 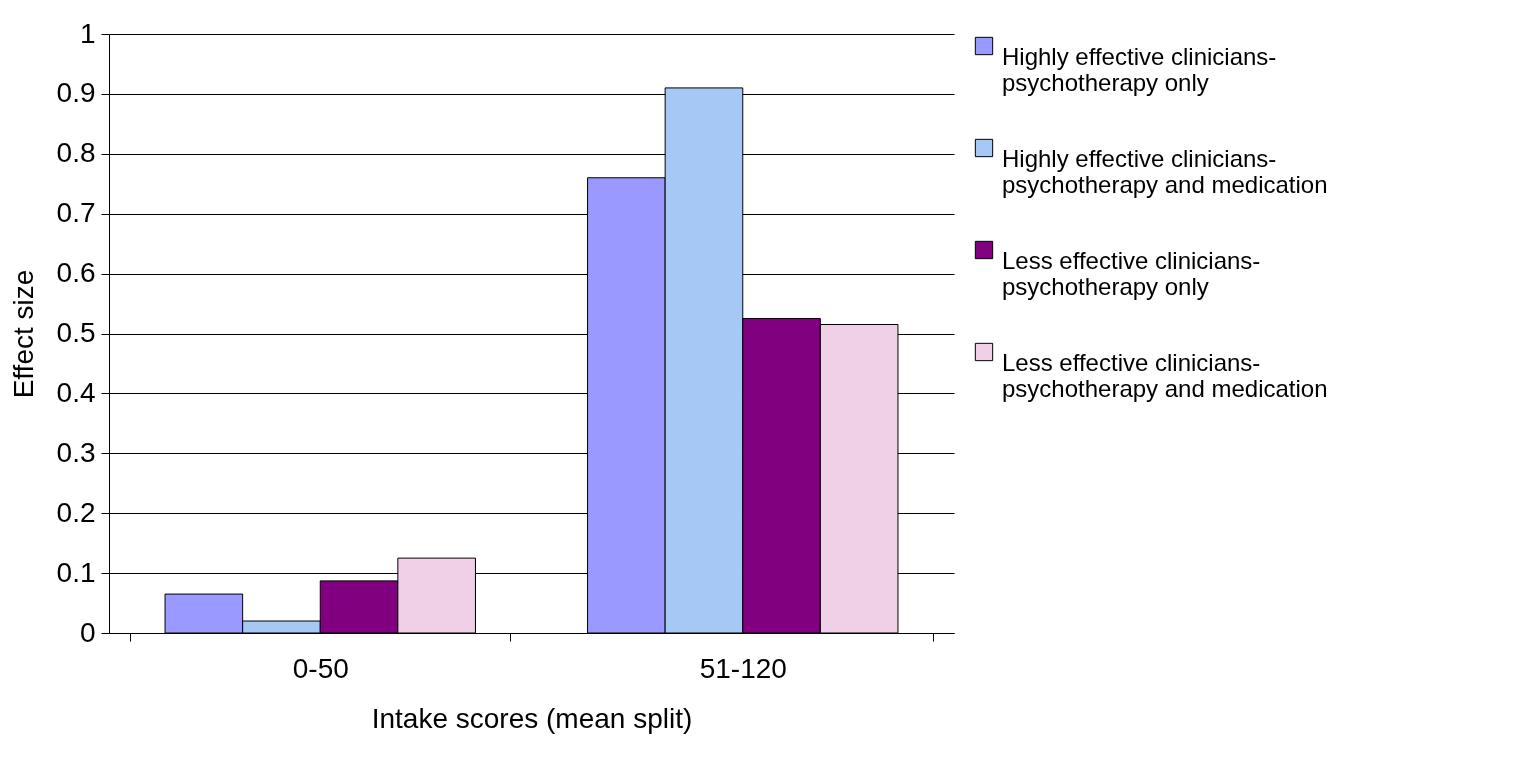 What do you see at coordinates (1139, 69) in the screenshot?
I see `legend-label: Highly effective clinicians-psychotherapy only` at bounding box center [1139, 69].